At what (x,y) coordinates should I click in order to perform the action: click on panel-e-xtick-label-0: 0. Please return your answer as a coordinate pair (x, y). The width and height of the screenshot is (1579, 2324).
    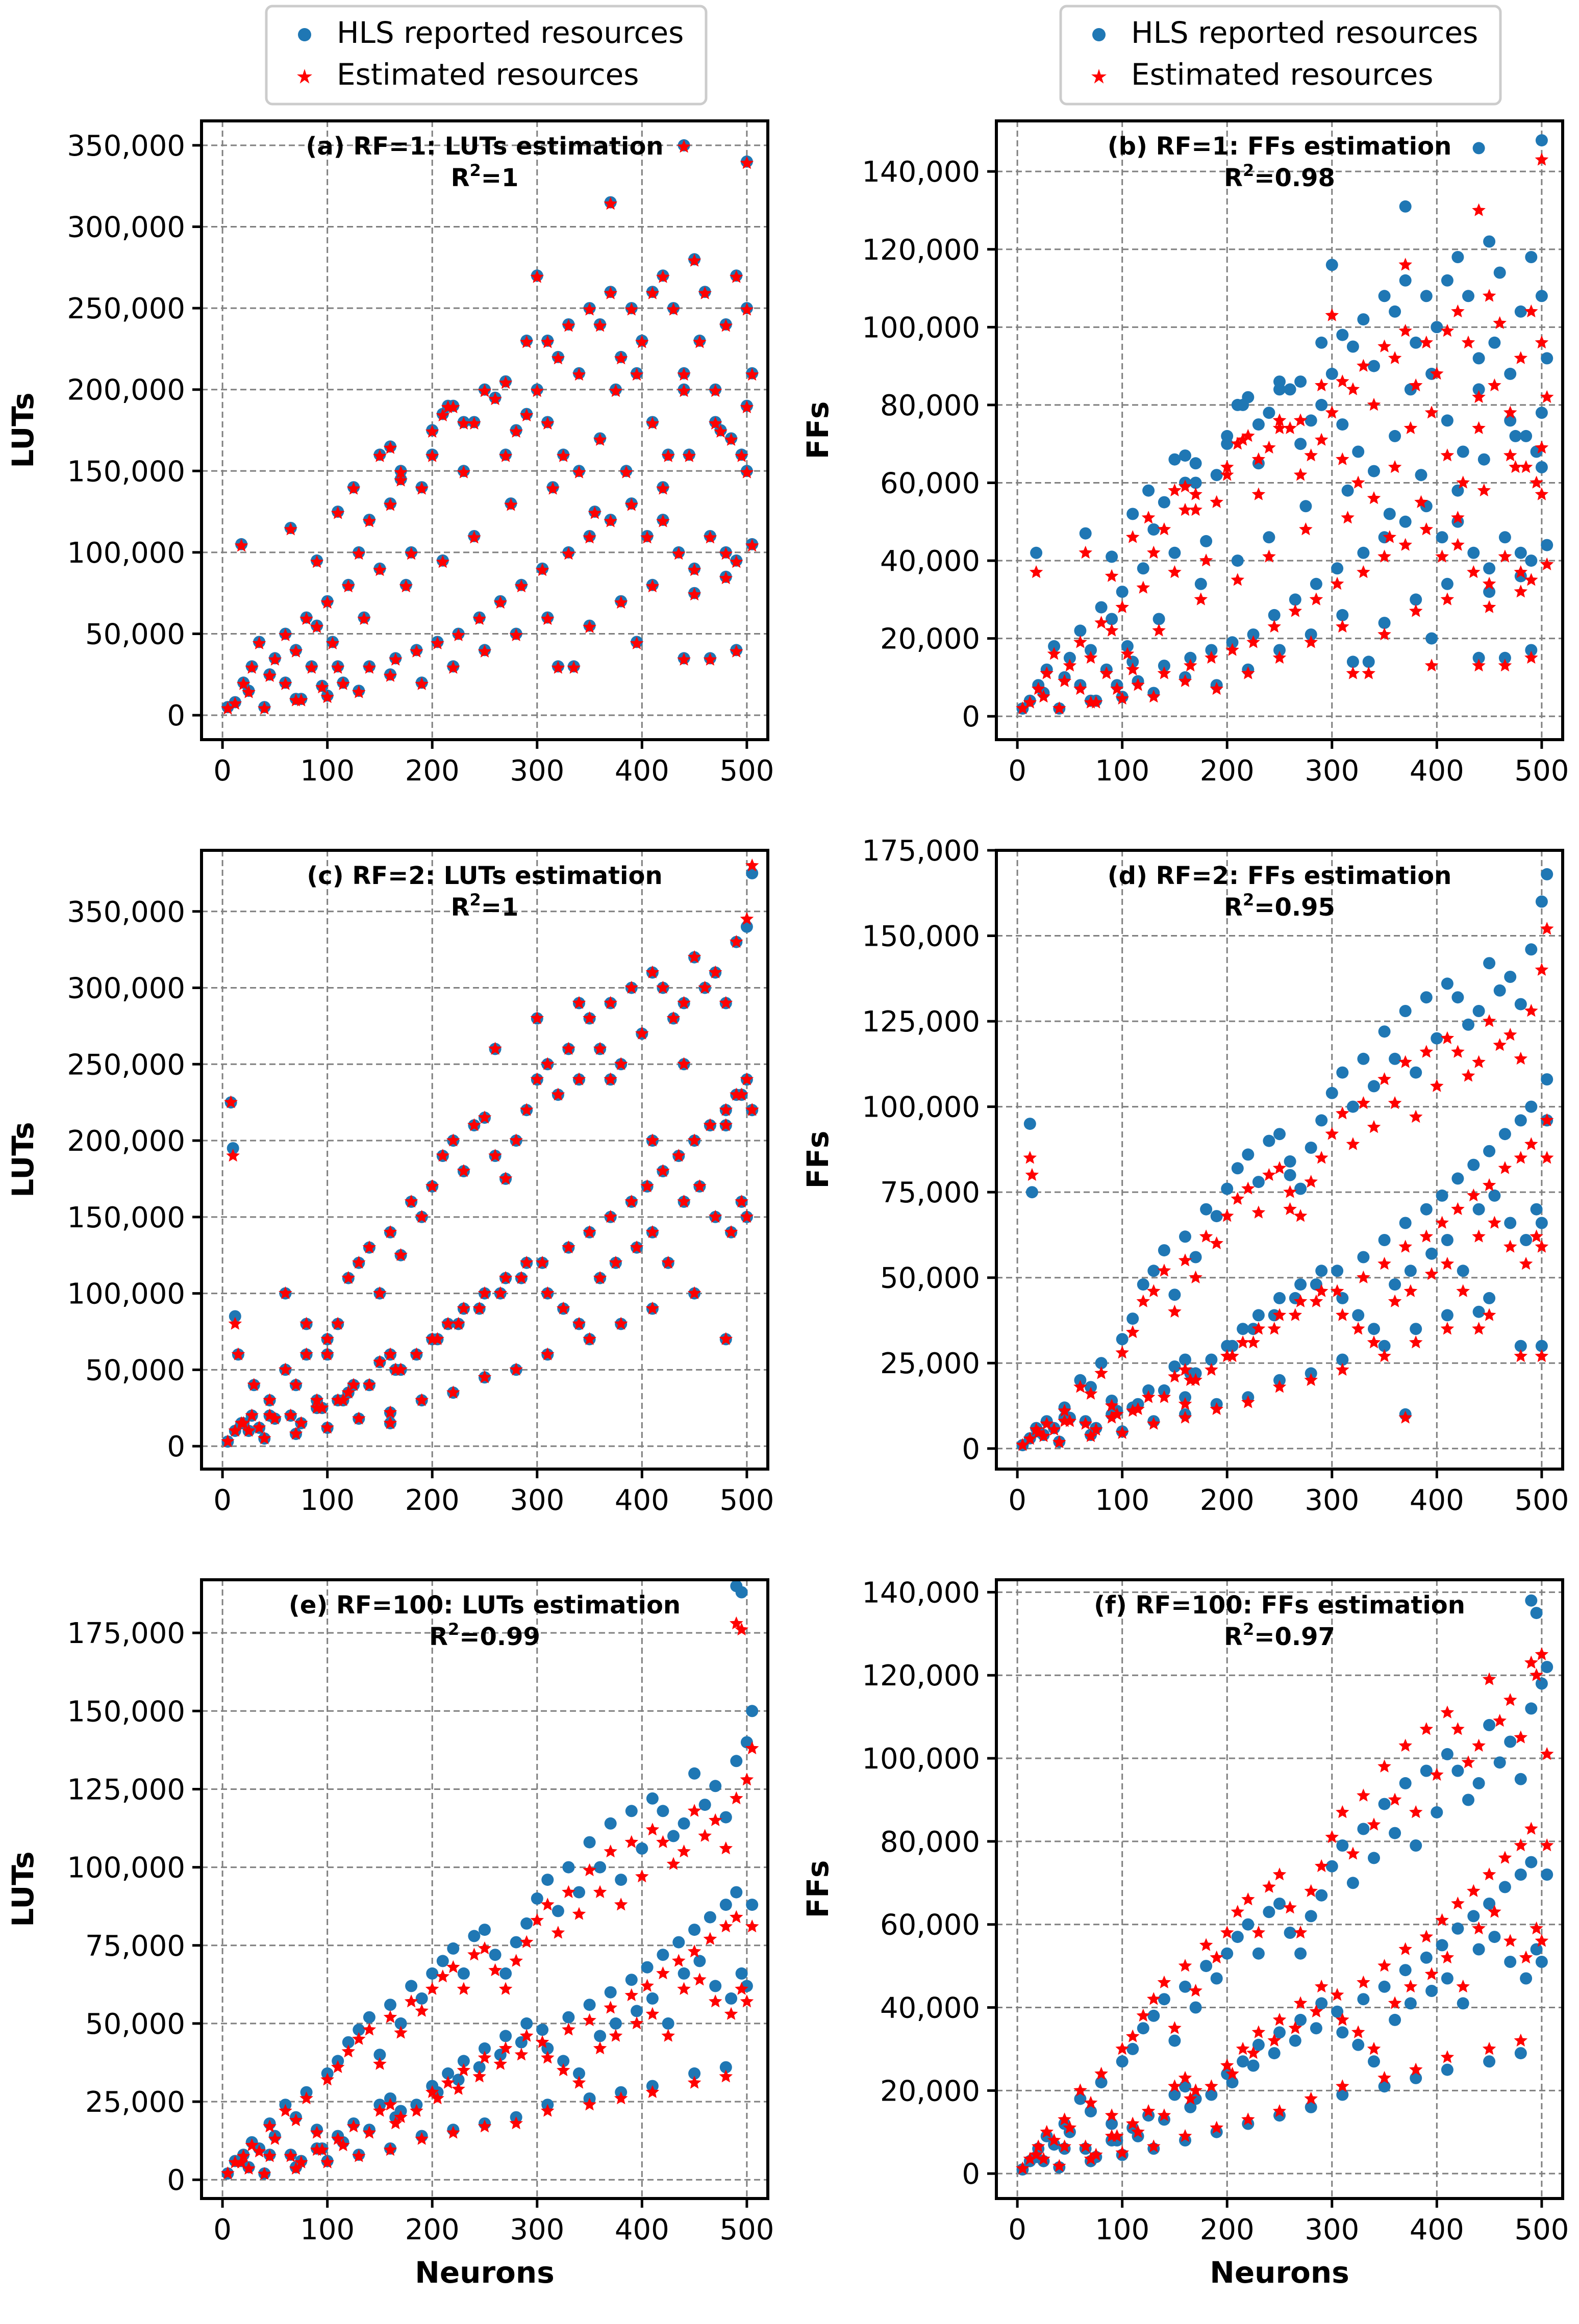
    Looking at the image, I should click on (222, 2230).